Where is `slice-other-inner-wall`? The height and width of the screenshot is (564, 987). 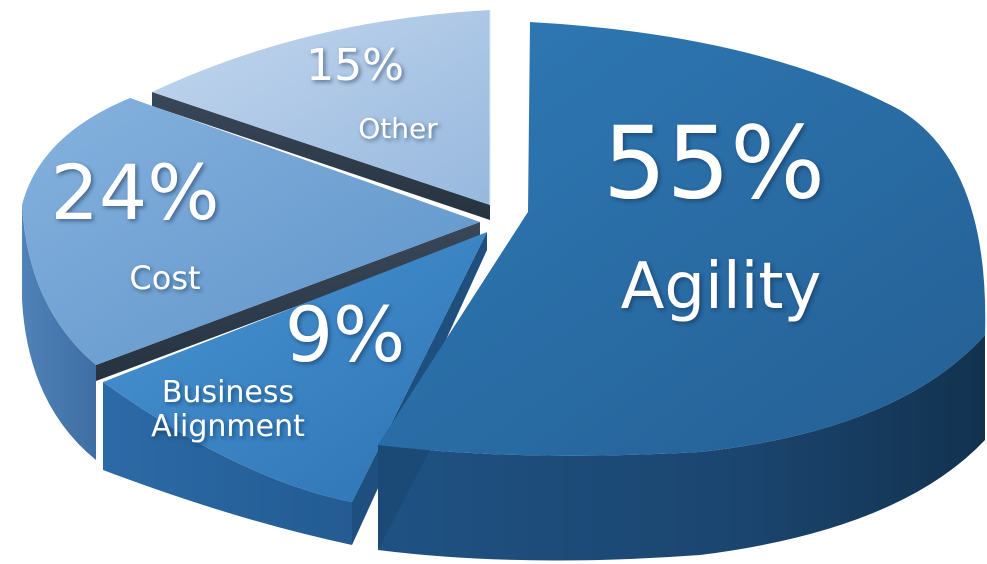
slice-other-inner-wall is located at coordinates (321, 156).